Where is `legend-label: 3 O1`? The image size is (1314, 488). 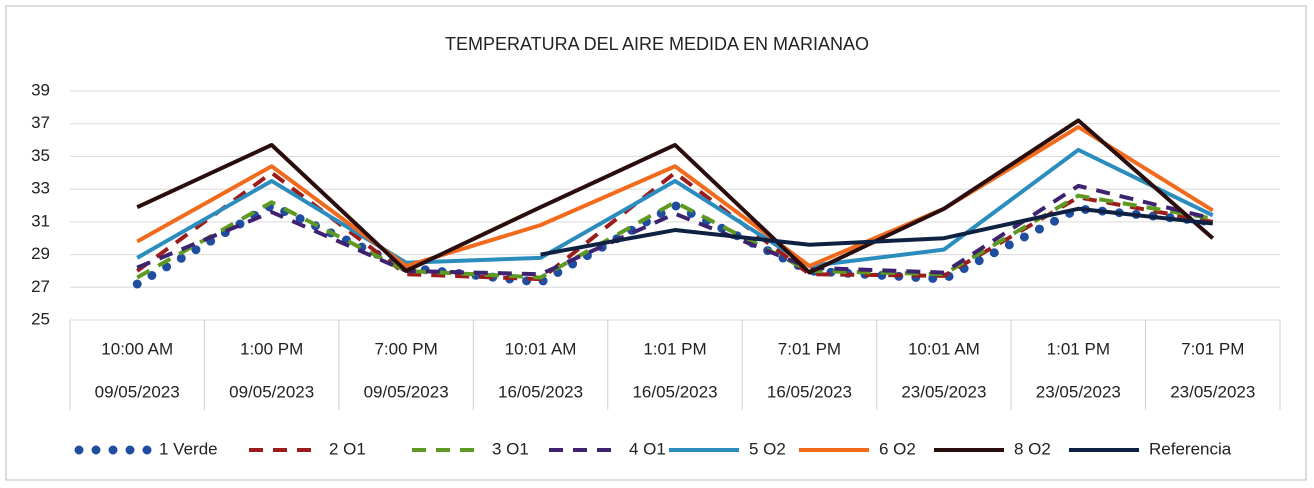 legend-label: 3 O1 is located at coordinates (510, 448).